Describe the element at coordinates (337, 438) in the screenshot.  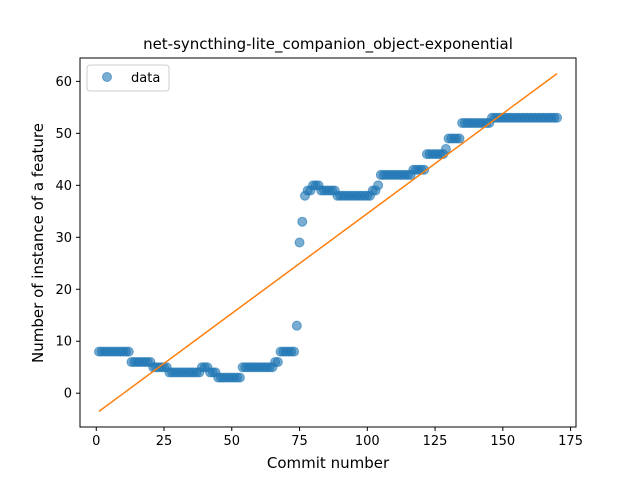
I see `x-axis-ticks: 0 25 50 75 100 125 150 175` at that location.